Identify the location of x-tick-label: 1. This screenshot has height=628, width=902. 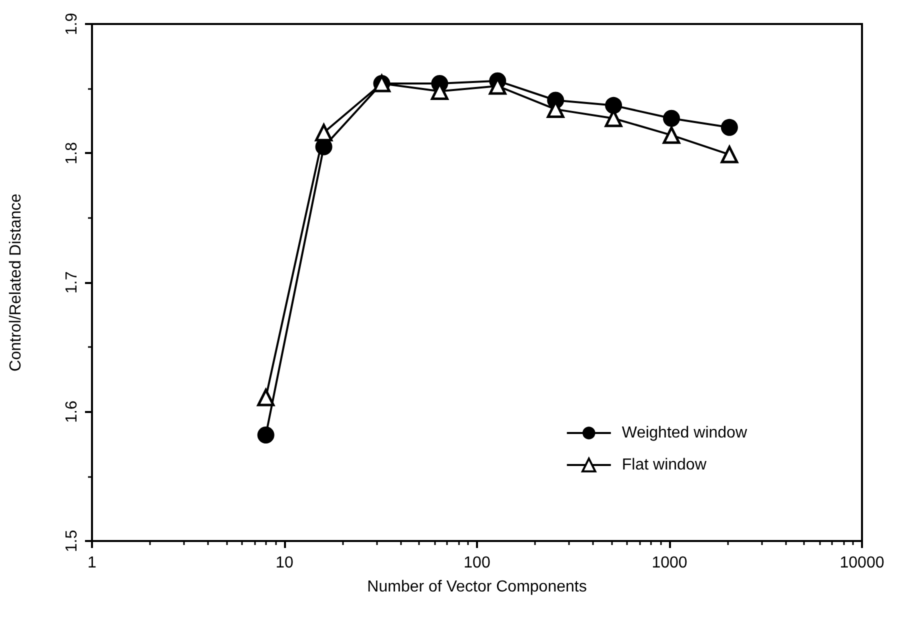
(92, 563).